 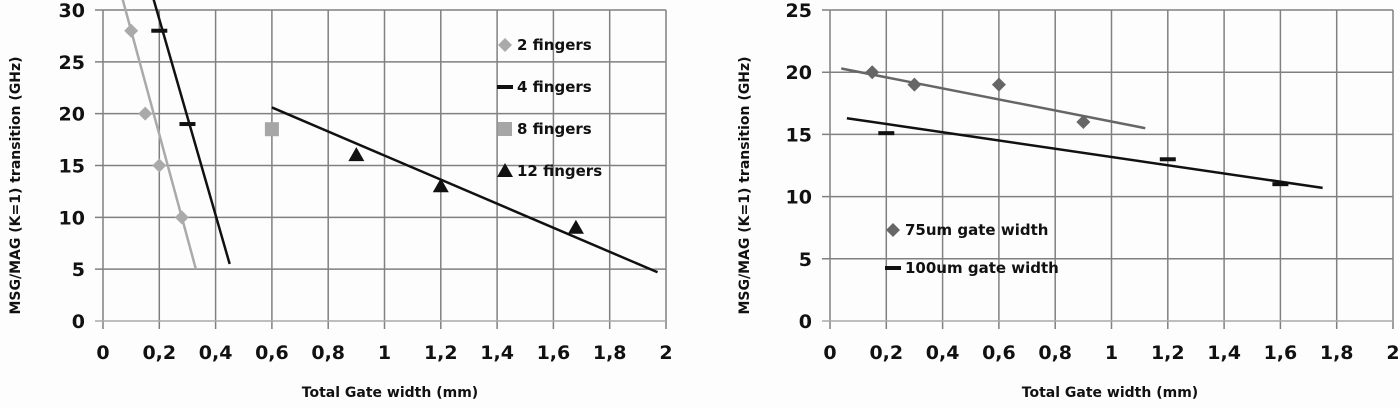 I want to click on legend-item: 2 fingers, so click(x=545, y=45).